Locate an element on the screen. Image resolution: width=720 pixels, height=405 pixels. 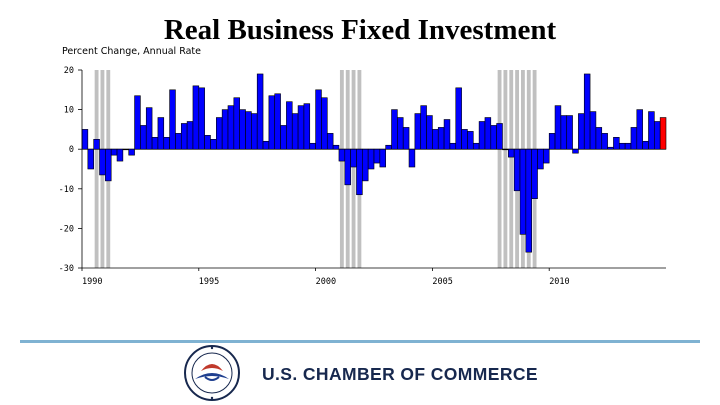
y-tick-label: -30 is located at coordinates (66, 269).